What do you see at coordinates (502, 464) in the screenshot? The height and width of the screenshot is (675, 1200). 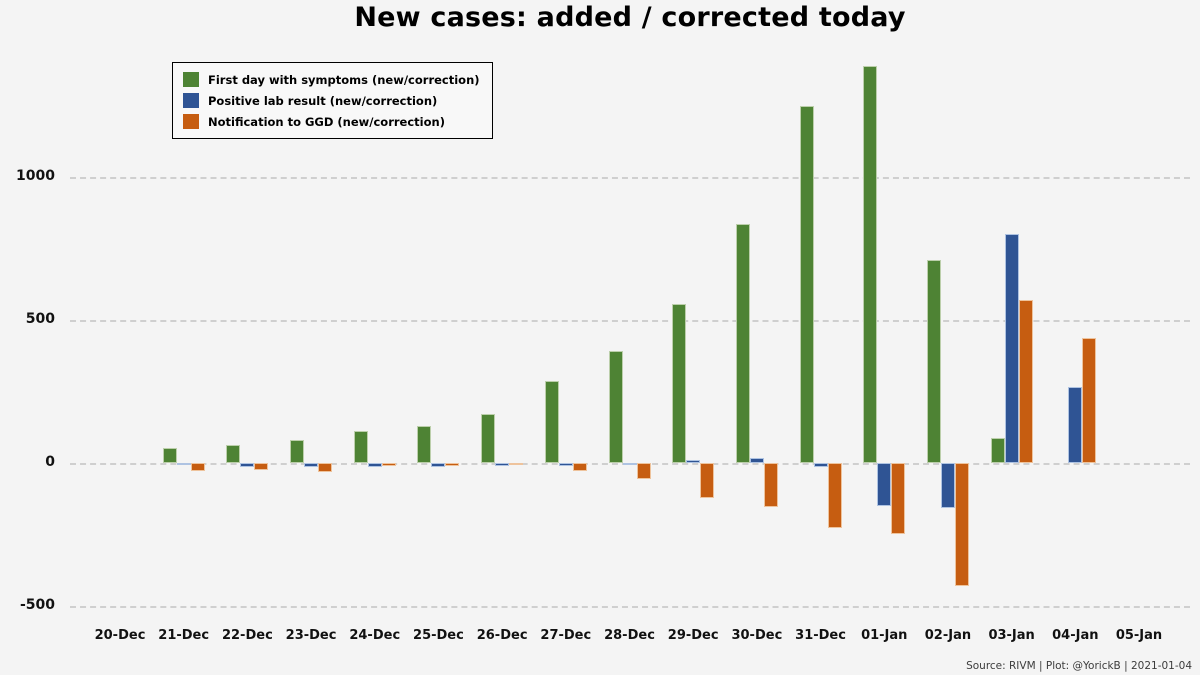 I see `bar-positive-26-Dec` at bounding box center [502, 464].